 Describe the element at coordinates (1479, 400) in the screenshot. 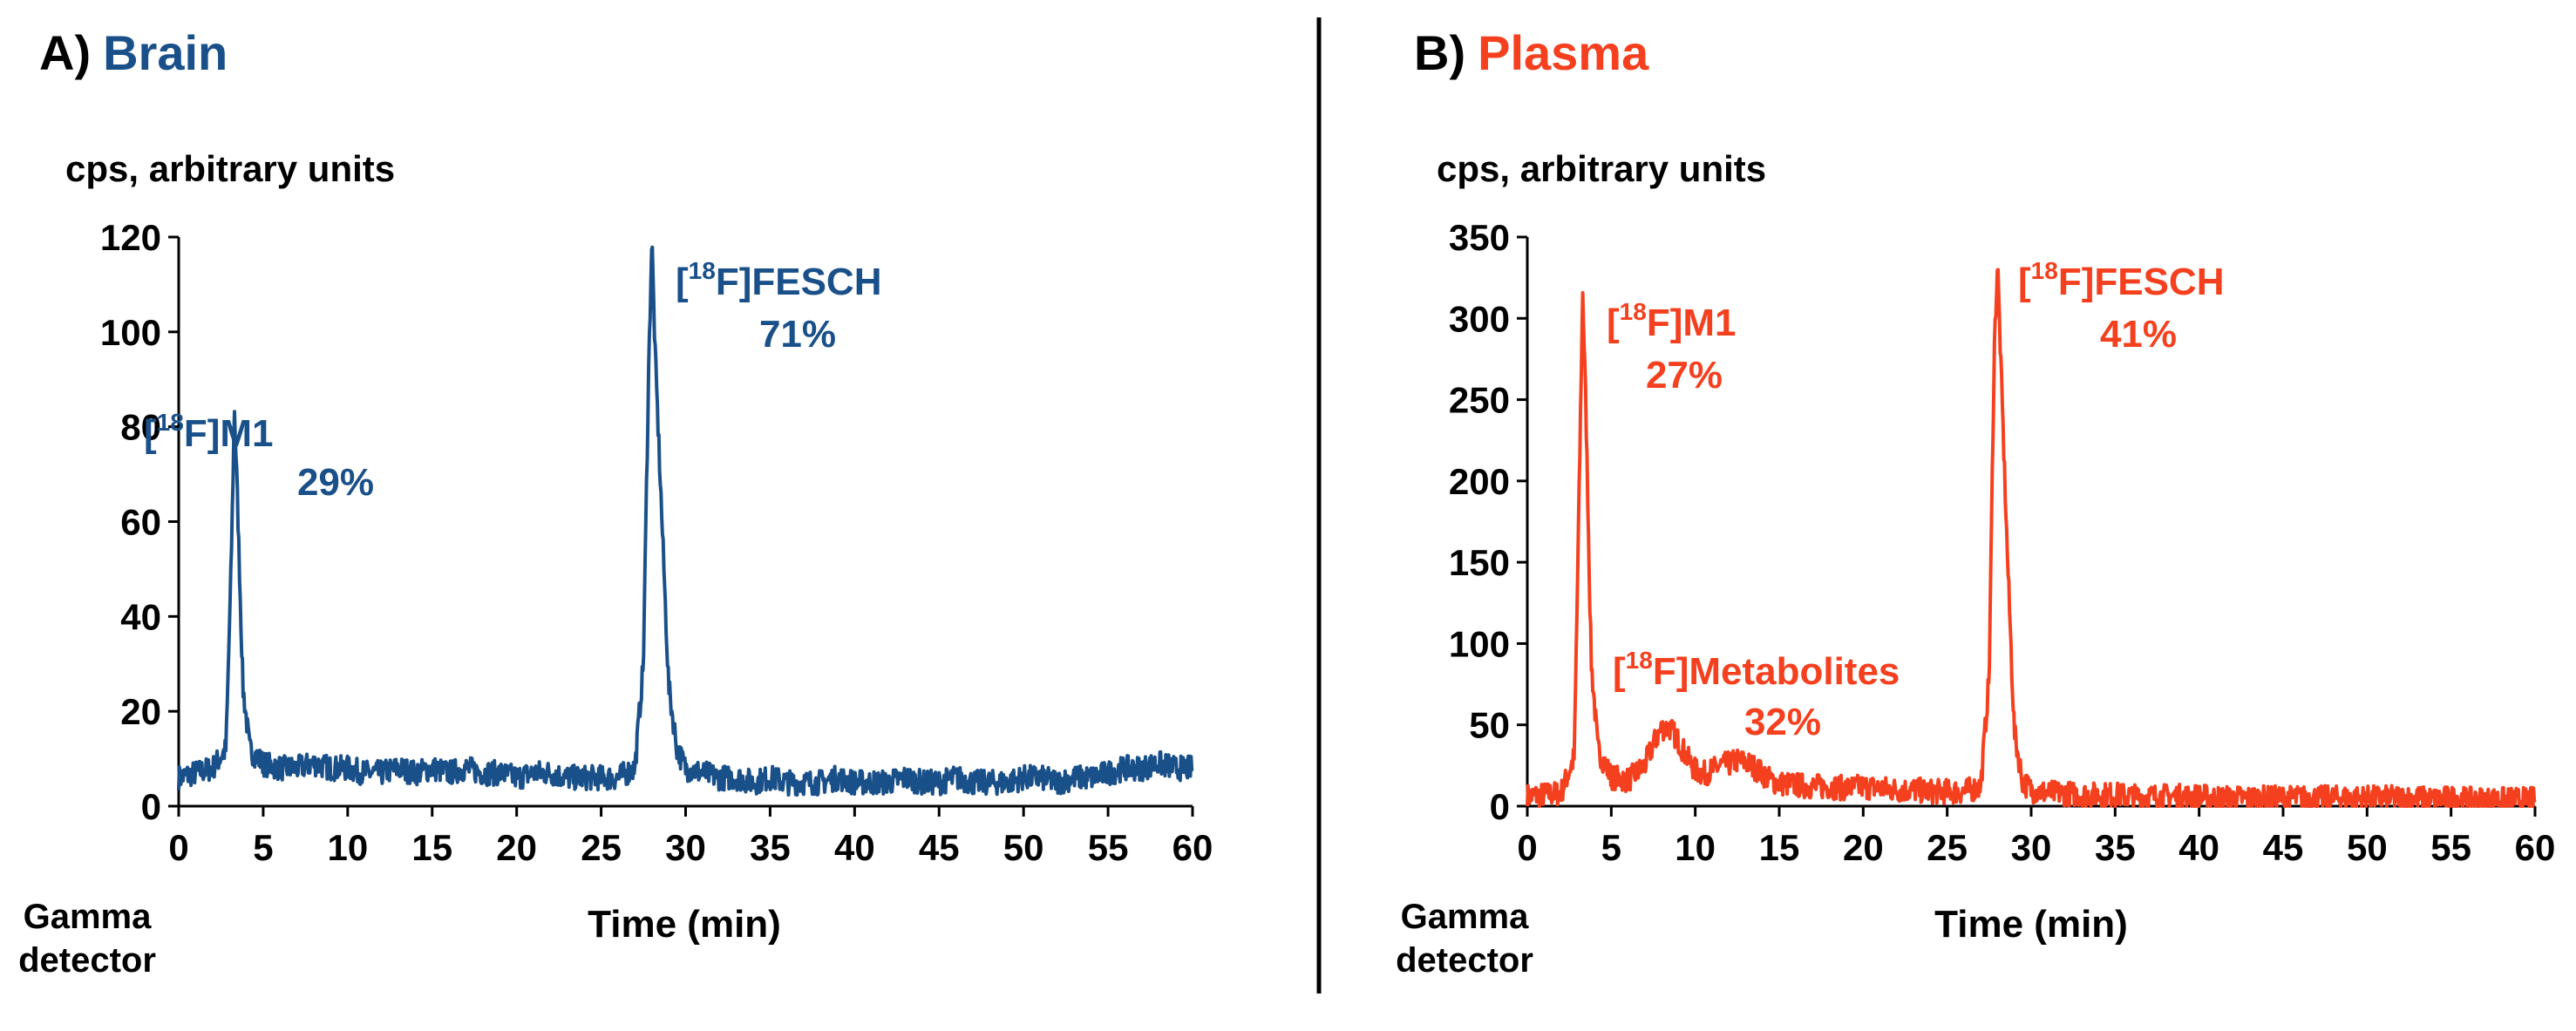

I see `y-tick-label: 250` at that location.